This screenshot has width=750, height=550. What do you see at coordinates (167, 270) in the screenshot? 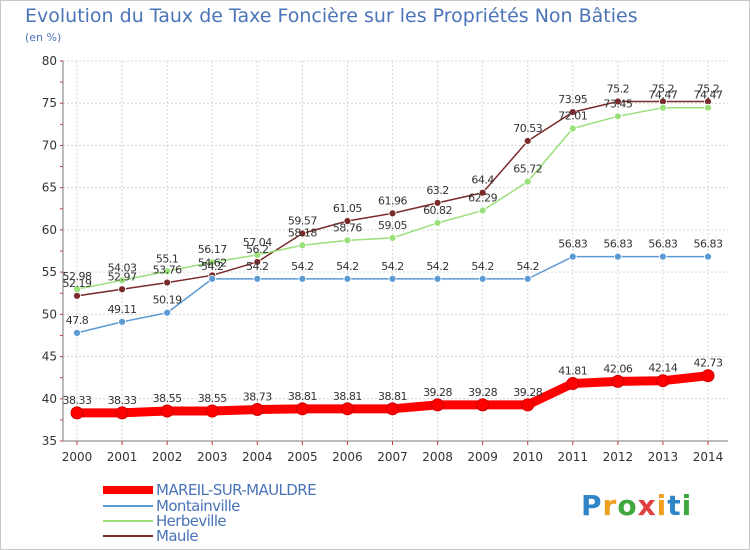
I see `data-label-3: 53.76` at bounding box center [167, 270].